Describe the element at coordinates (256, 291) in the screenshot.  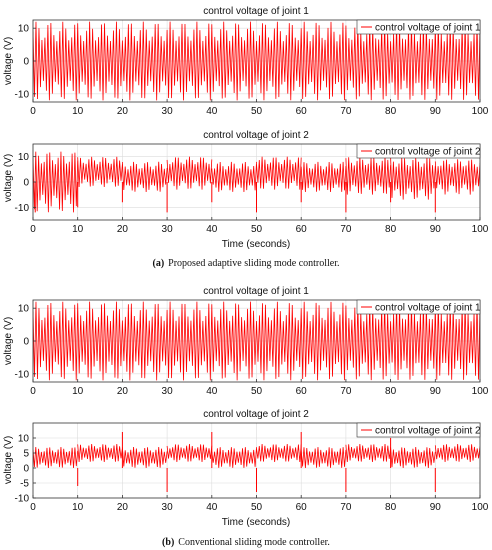
I see `chart-title: control voltage of joint 1` at that location.